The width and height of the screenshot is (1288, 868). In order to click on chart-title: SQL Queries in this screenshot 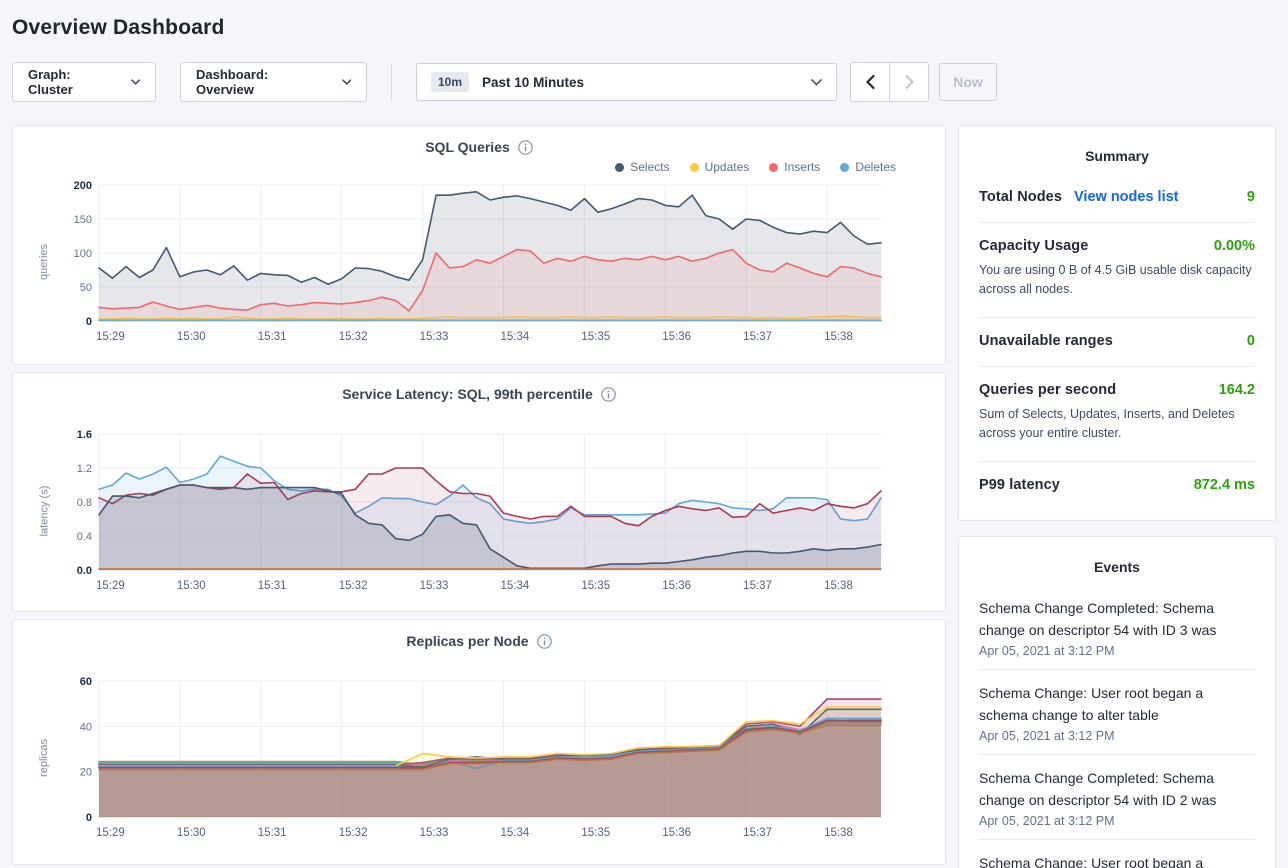, I will do `click(467, 147)`.